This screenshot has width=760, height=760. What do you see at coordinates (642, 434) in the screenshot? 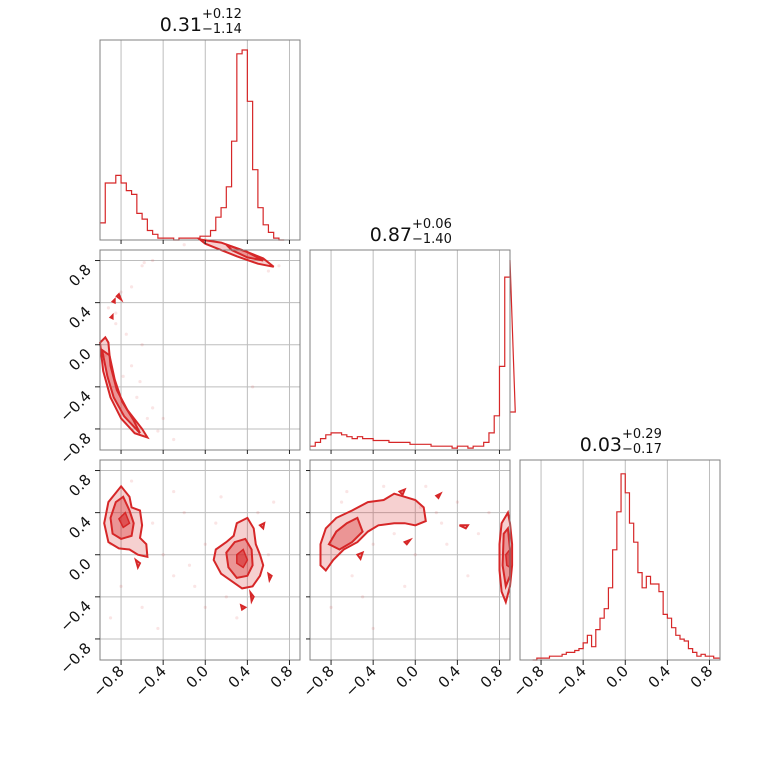
I see `param-title-plus: +0.29` at bounding box center [642, 434].